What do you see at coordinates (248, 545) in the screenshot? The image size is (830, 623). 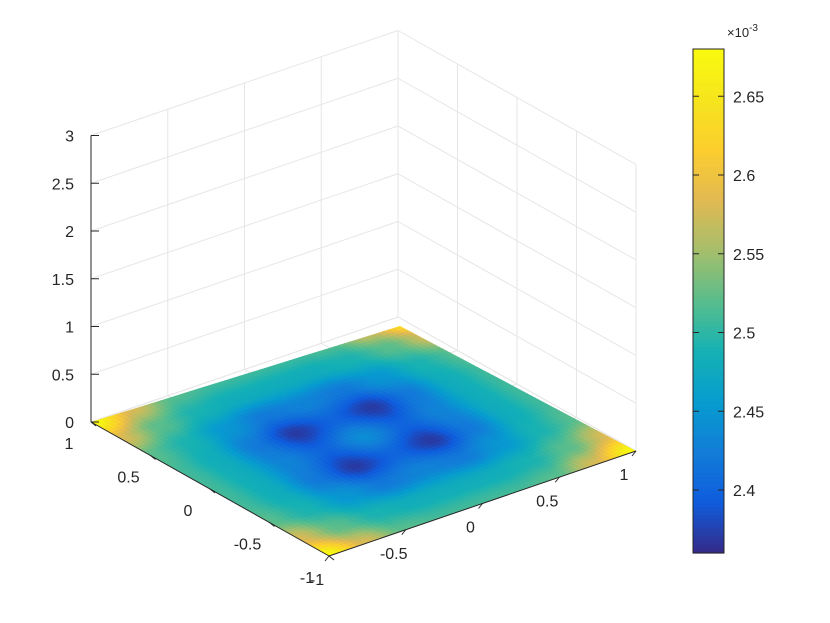 I see `y-tick-label: -0.5` at bounding box center [248, 545].